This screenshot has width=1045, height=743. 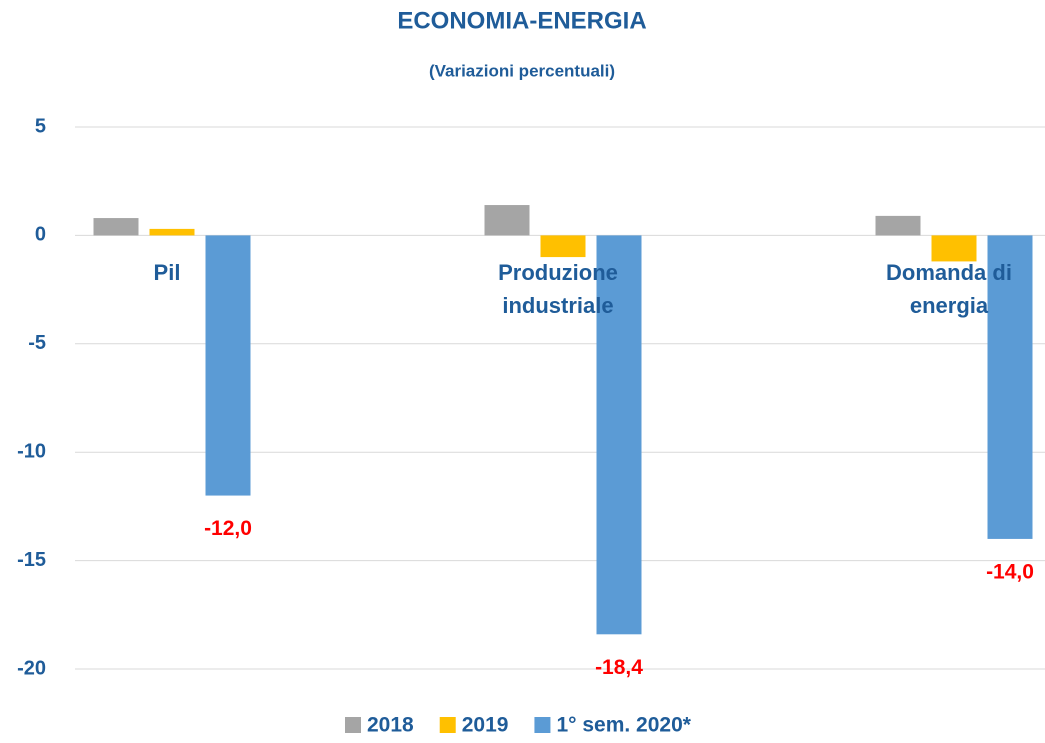 I want to click on value-label: -18,4, so click(x=619, y=667).